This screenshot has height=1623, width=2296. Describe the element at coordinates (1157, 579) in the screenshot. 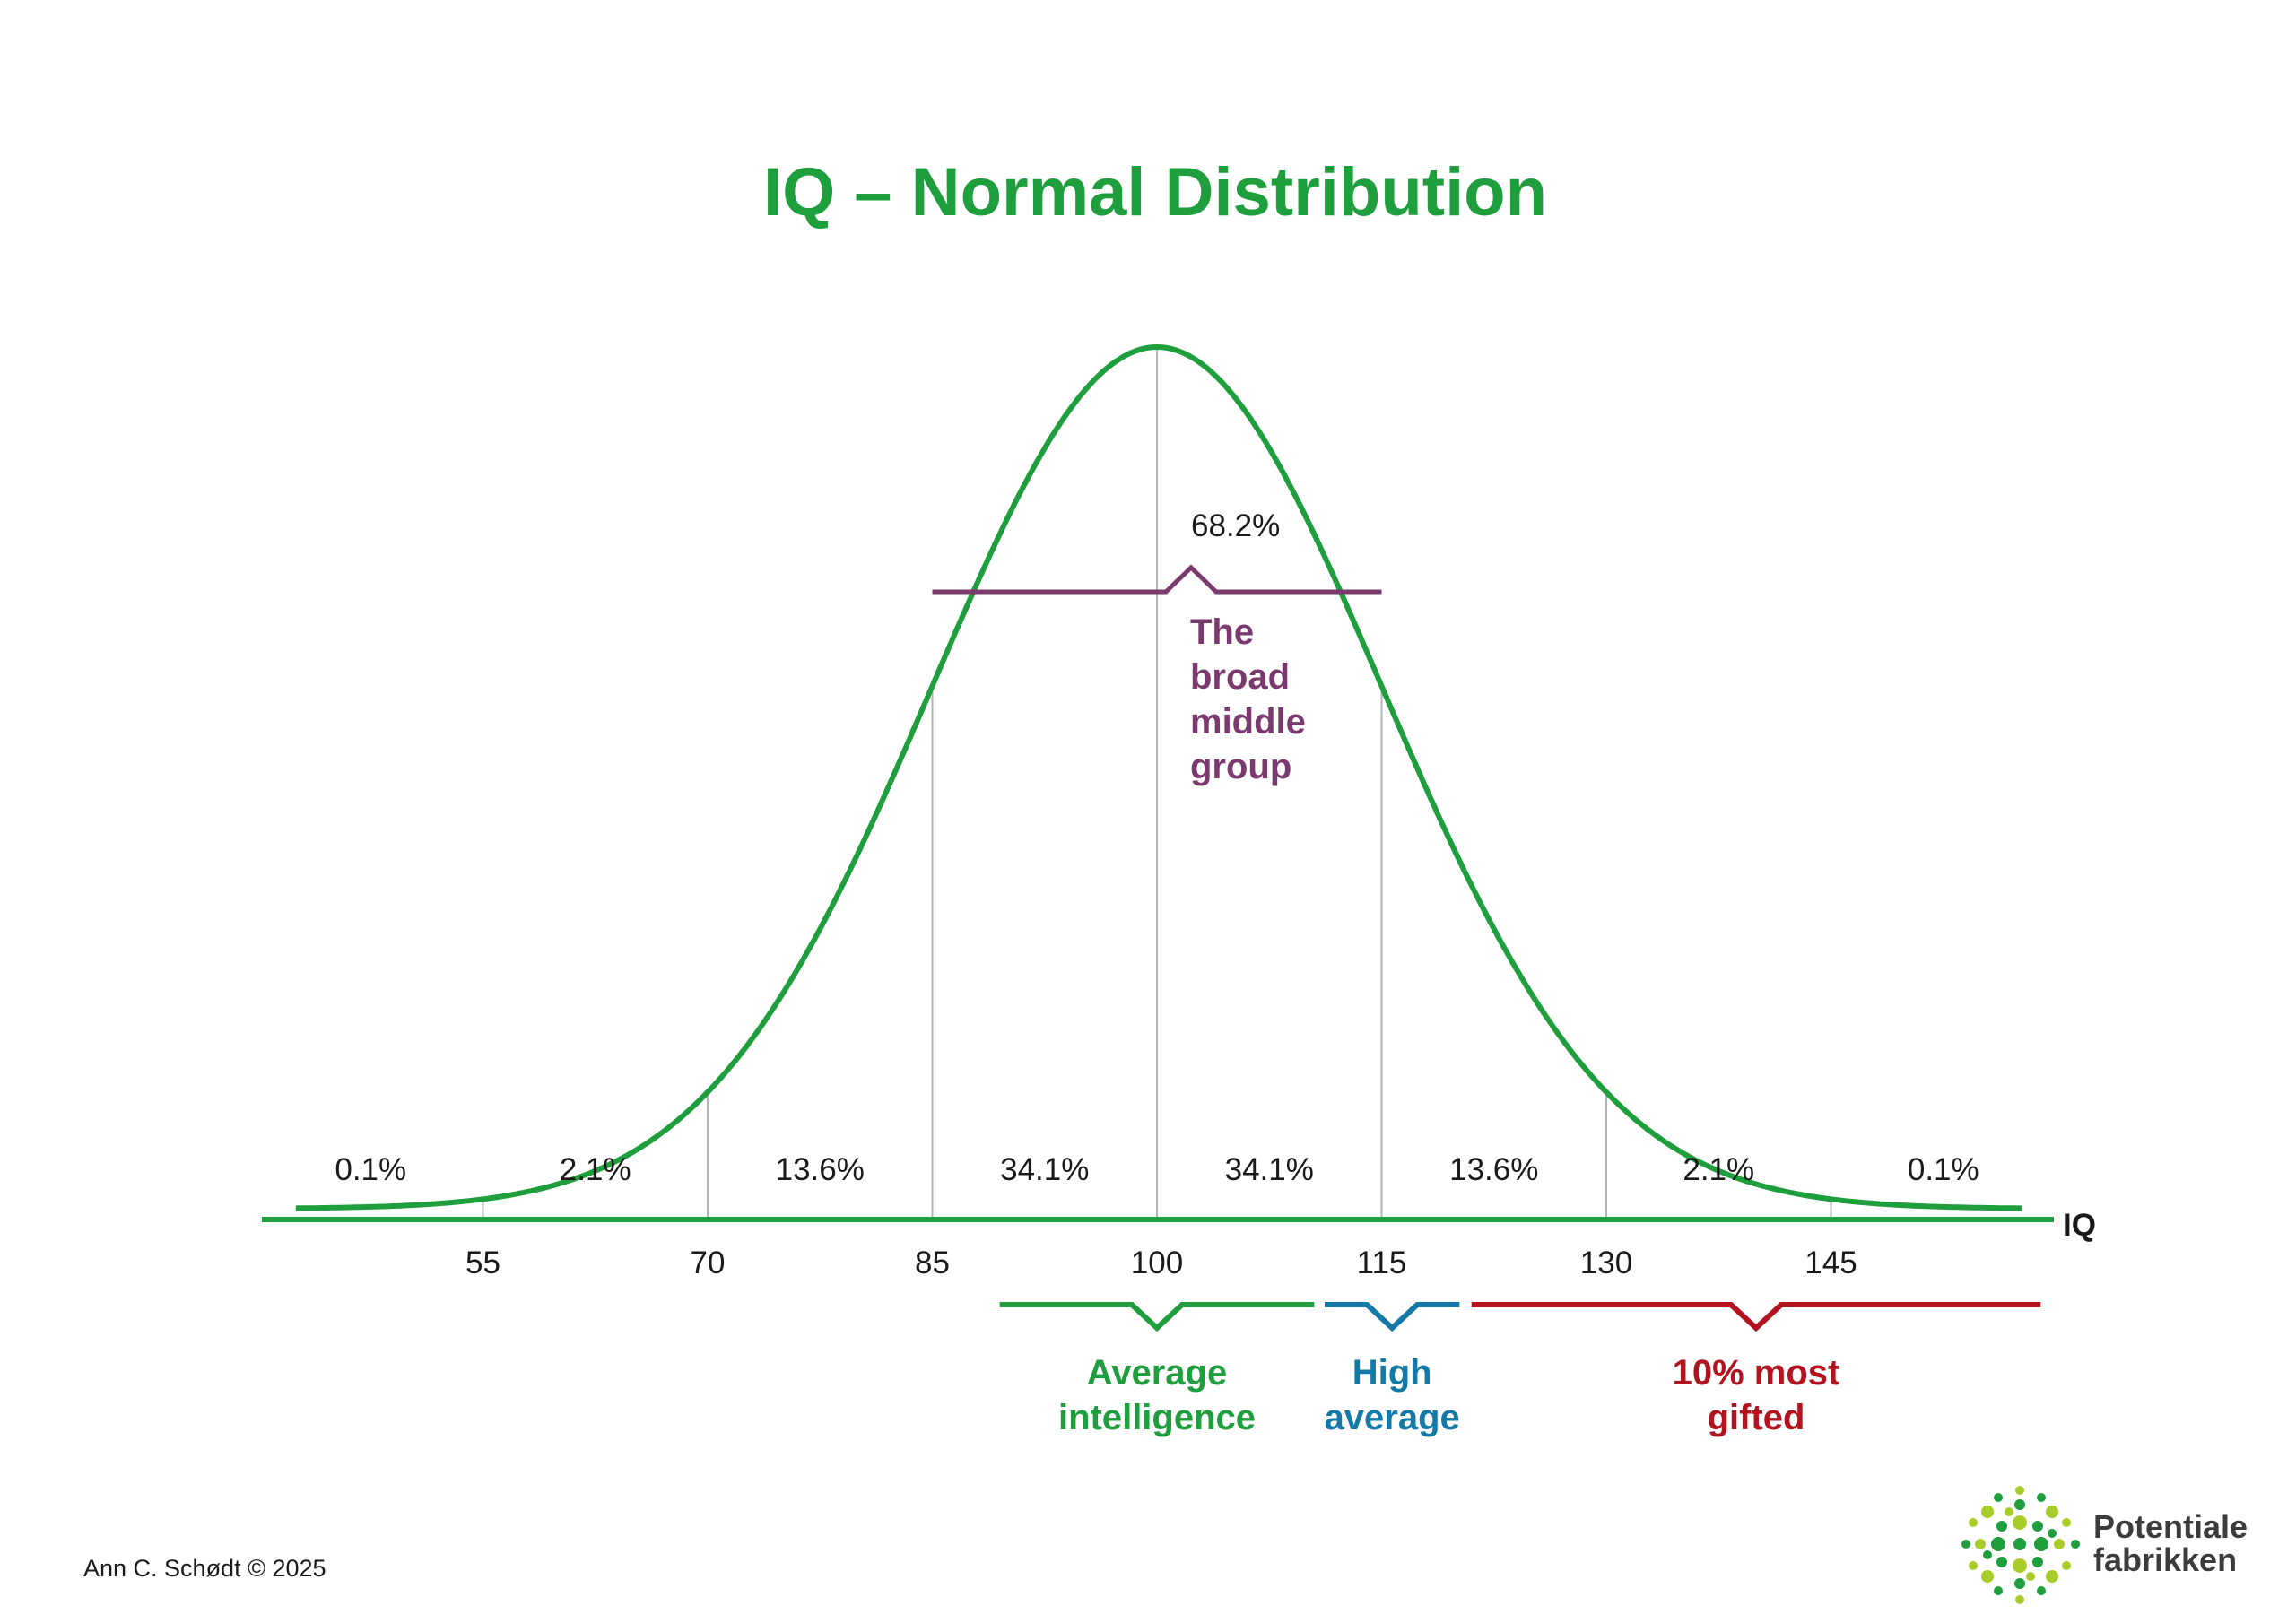

I see `middle-group-bracket` at that location.